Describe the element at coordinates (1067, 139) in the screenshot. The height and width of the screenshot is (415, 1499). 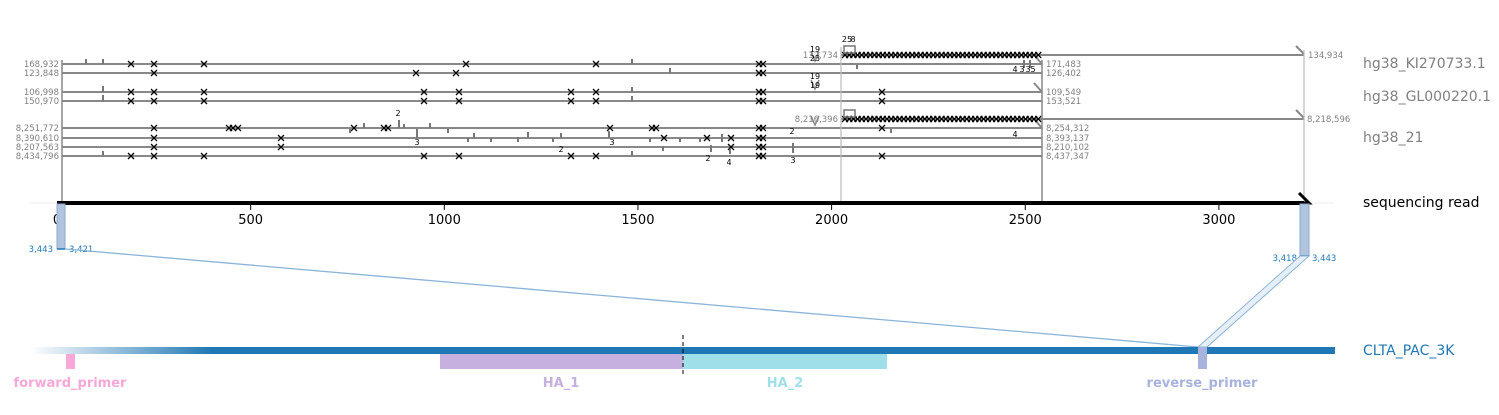
I see `coord-right: 8,393,137` at that location.